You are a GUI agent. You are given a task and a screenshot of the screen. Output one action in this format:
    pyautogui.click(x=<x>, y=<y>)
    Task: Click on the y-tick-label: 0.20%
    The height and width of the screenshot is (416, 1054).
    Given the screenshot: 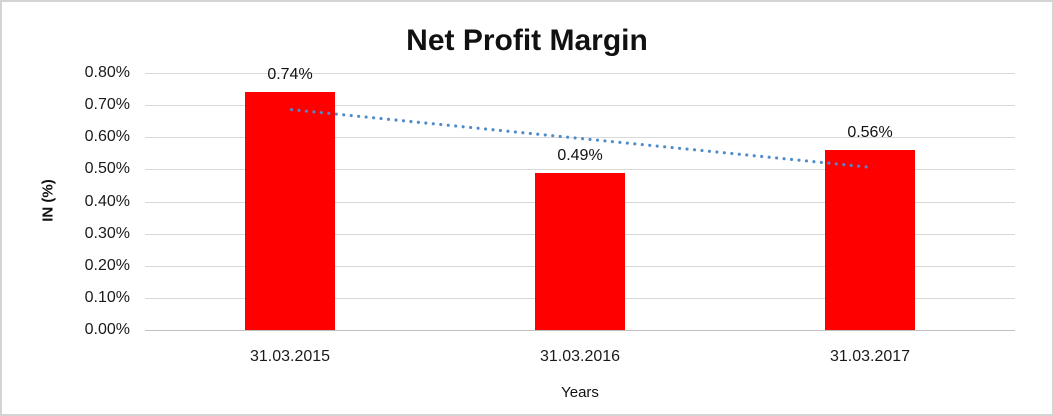 What is the action you would take?
    pyautogui.click(x=107, y=265)
    